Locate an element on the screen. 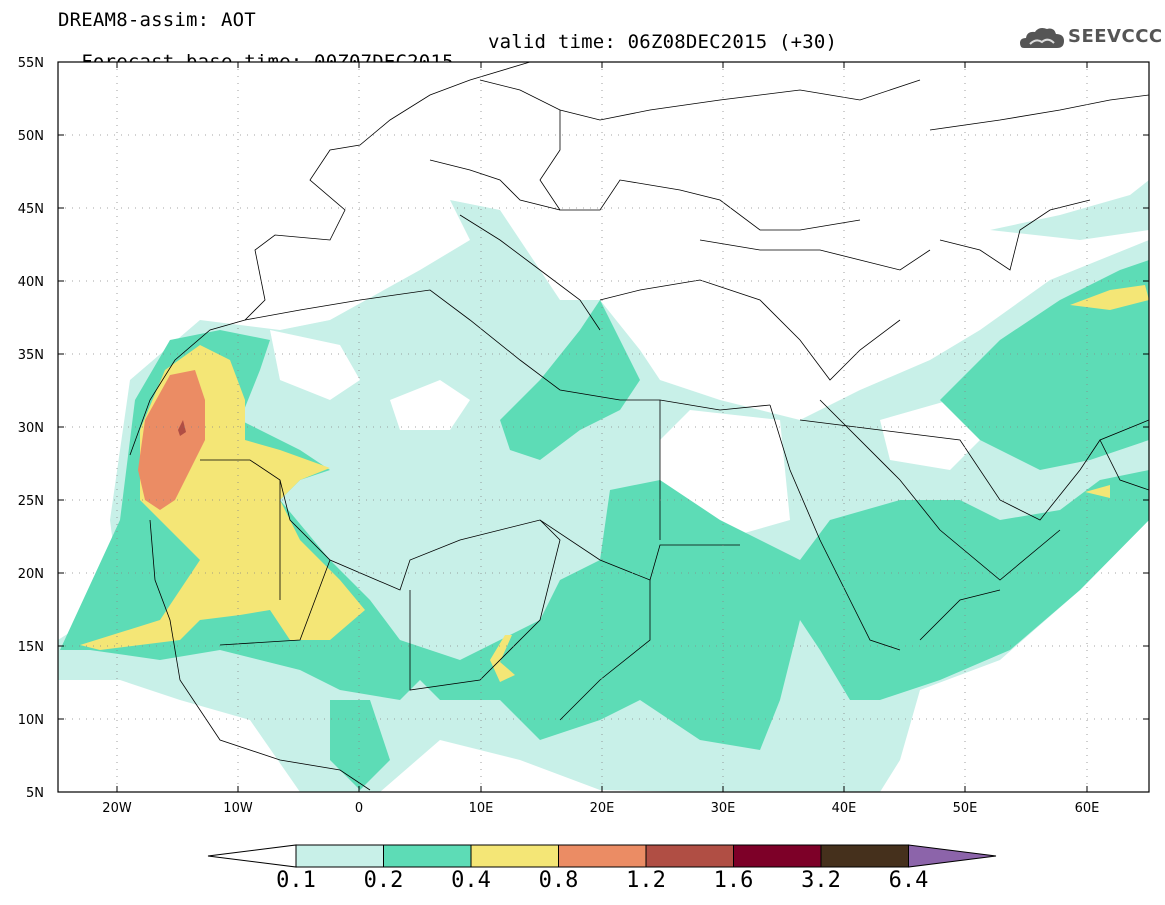 The height and width of the screenshot is (905, 1165). lon-label: 40E is located at coordinates (844, 808).